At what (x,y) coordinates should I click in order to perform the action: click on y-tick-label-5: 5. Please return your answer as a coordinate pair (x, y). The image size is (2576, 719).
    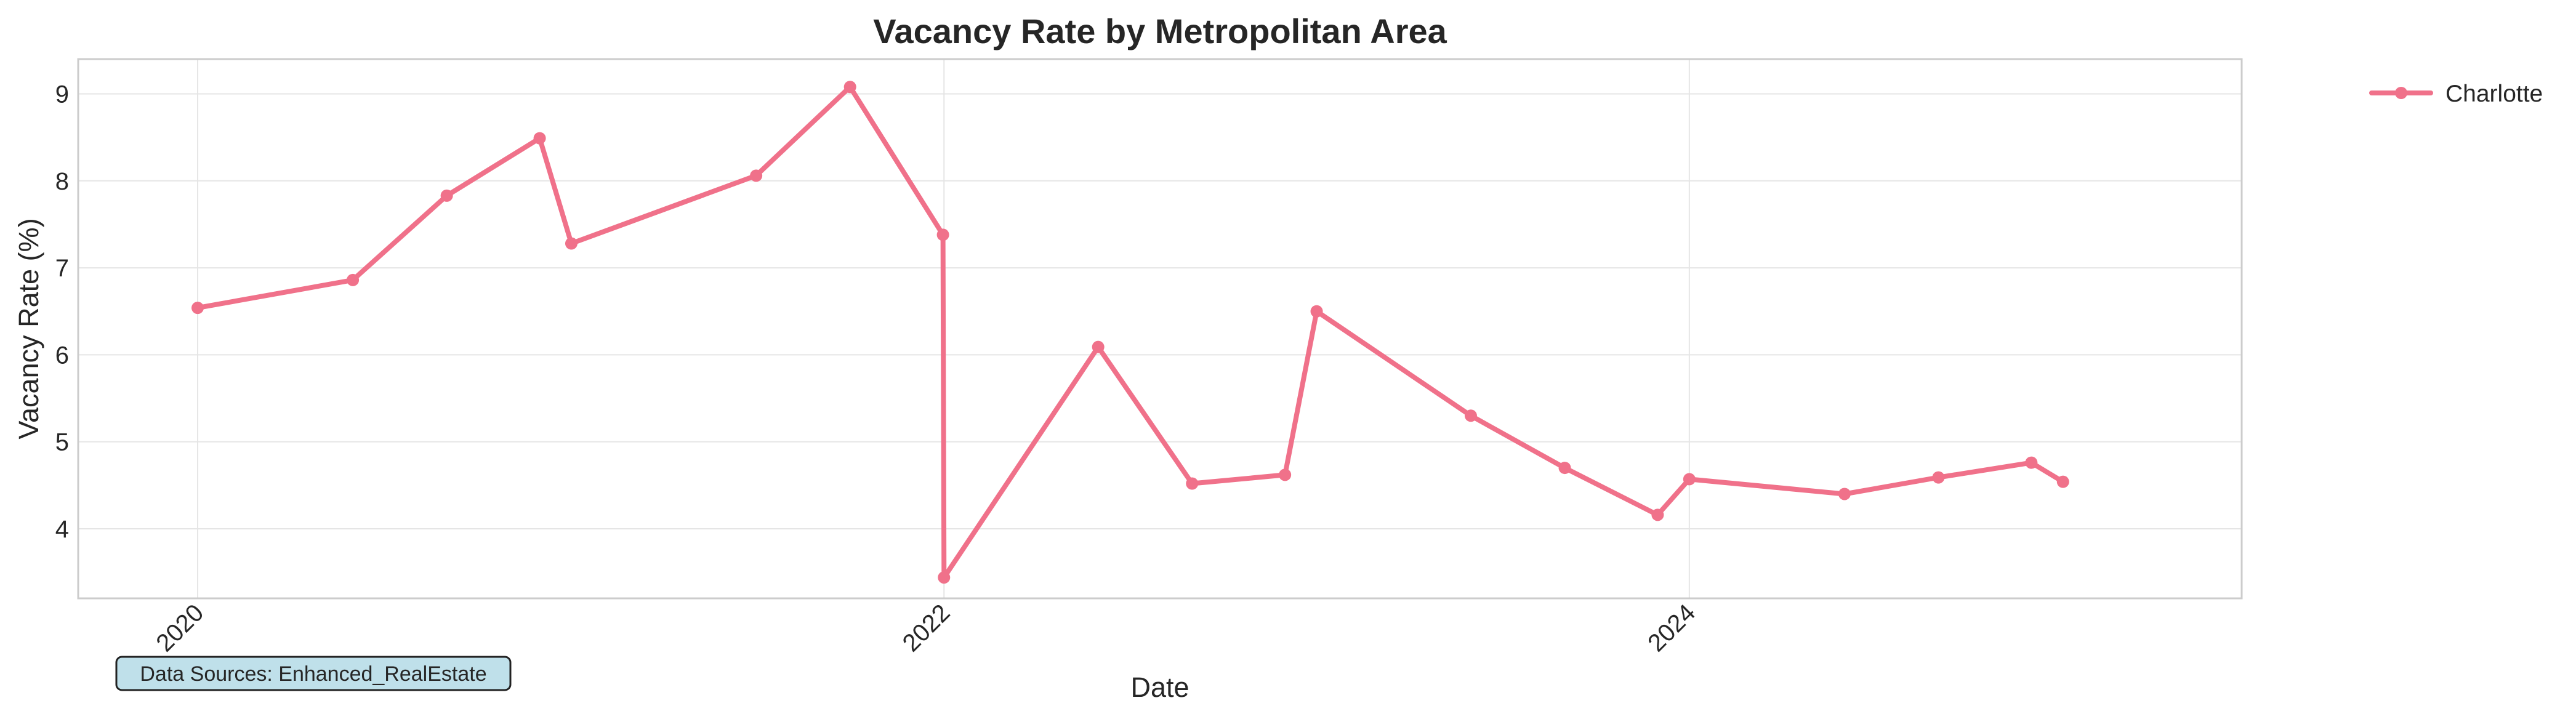
    Looking at the image, I should click on (62, 442).